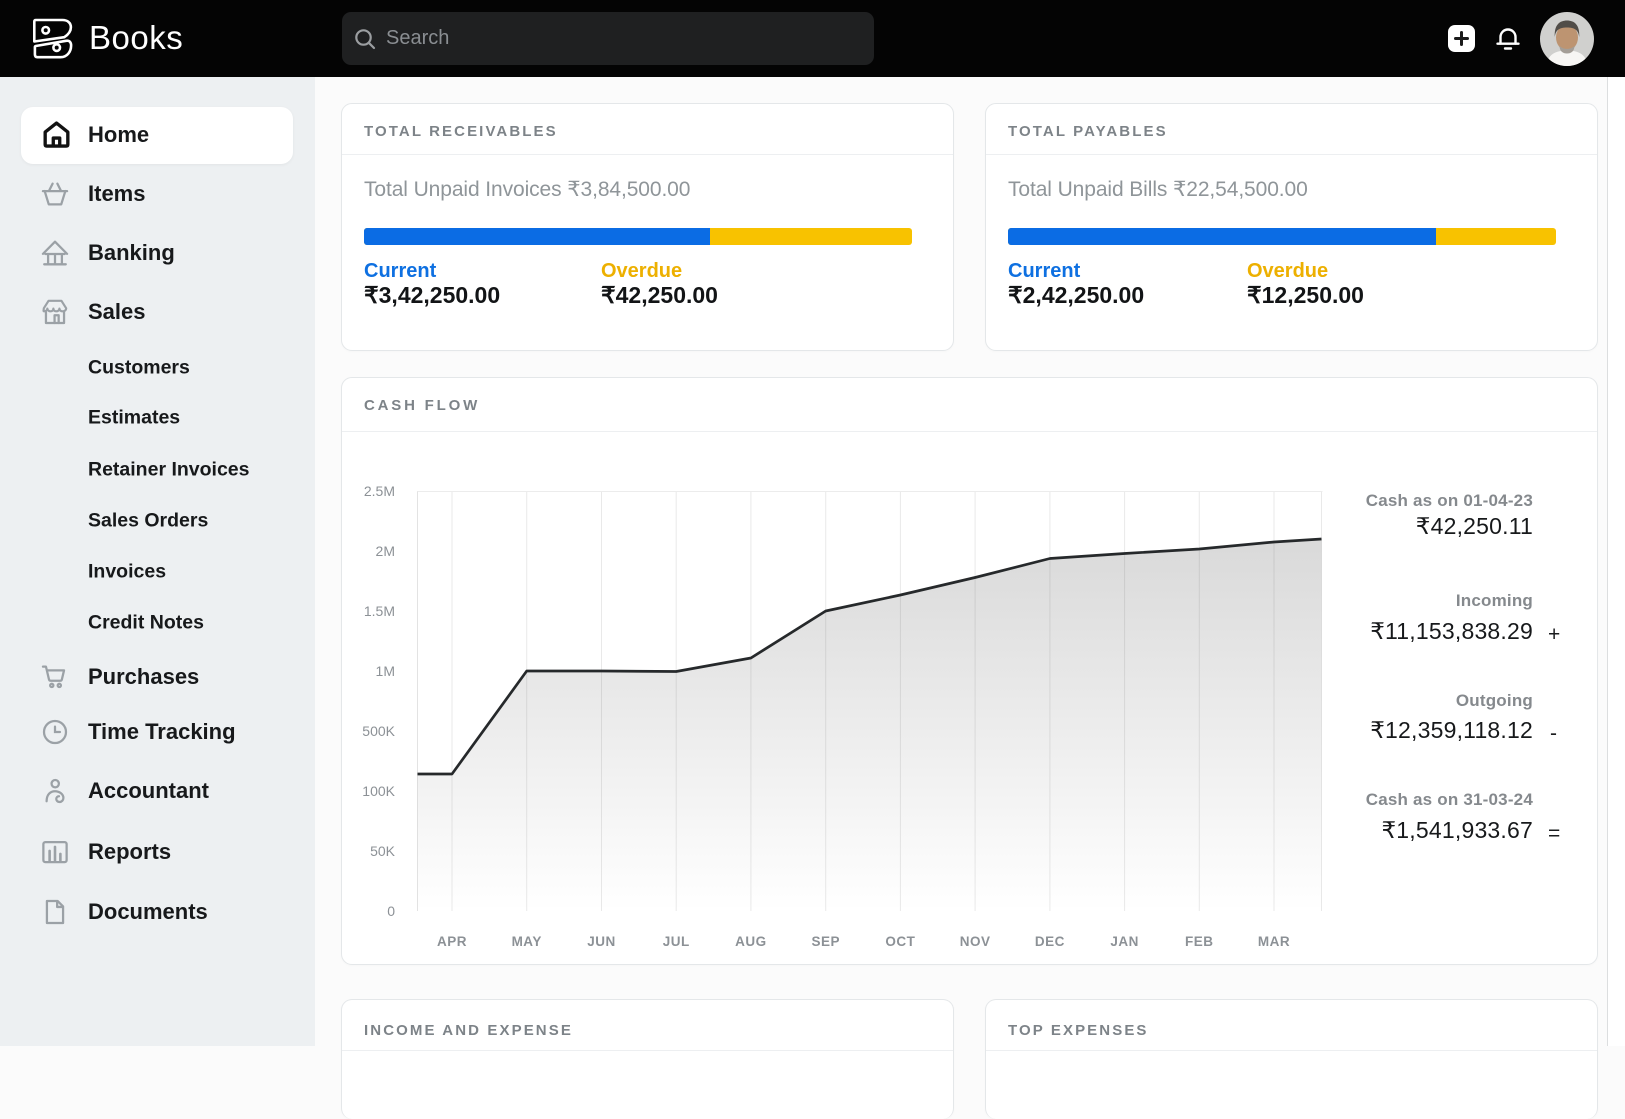  Describe the element at coordinates (1199, 941) in the screenshot. I see `svg-text: FEB` at that location.